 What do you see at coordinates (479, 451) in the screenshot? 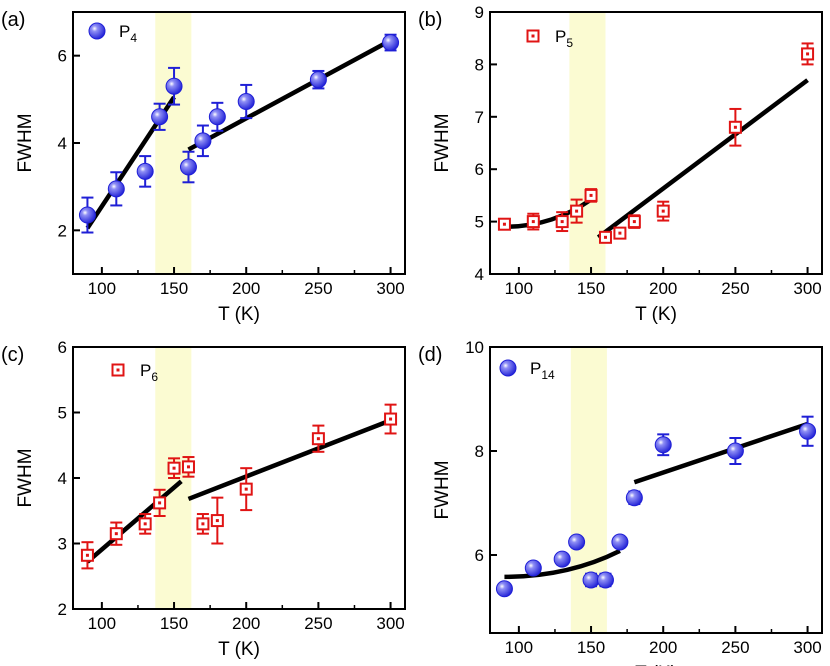
I see `chart-4-y-tick-label: 8` at bounding box center [479, 451].